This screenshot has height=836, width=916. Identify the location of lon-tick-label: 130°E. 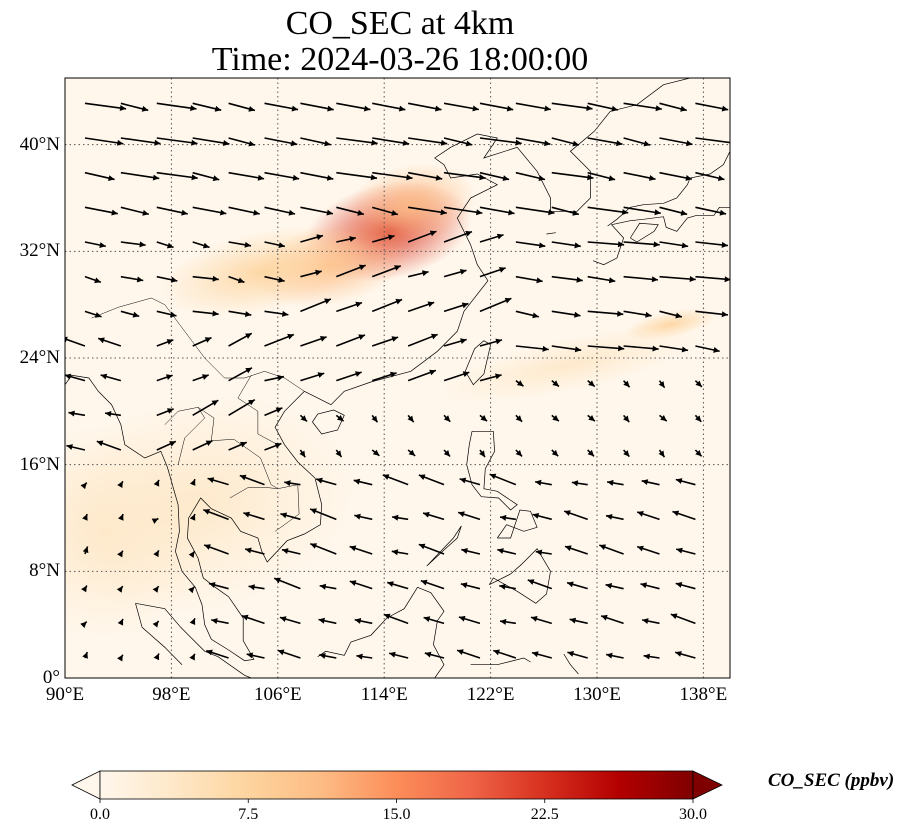
(597, 694).